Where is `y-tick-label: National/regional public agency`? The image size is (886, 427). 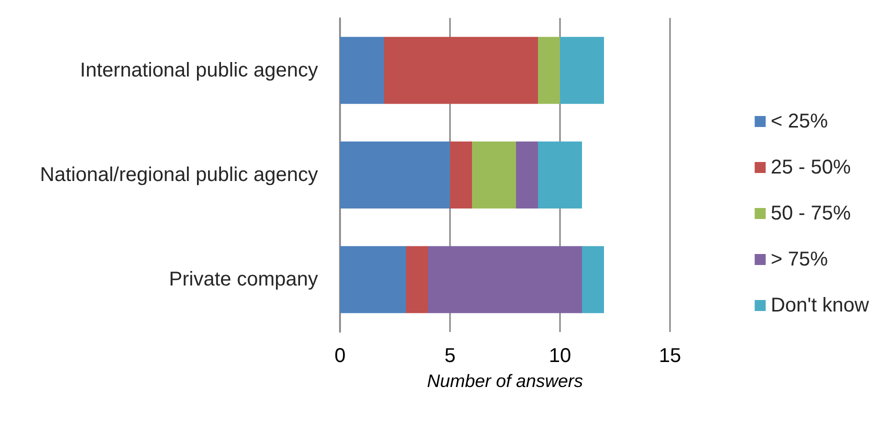
y-tick-label: National/regional public agency is located at coordinates (179, 175).